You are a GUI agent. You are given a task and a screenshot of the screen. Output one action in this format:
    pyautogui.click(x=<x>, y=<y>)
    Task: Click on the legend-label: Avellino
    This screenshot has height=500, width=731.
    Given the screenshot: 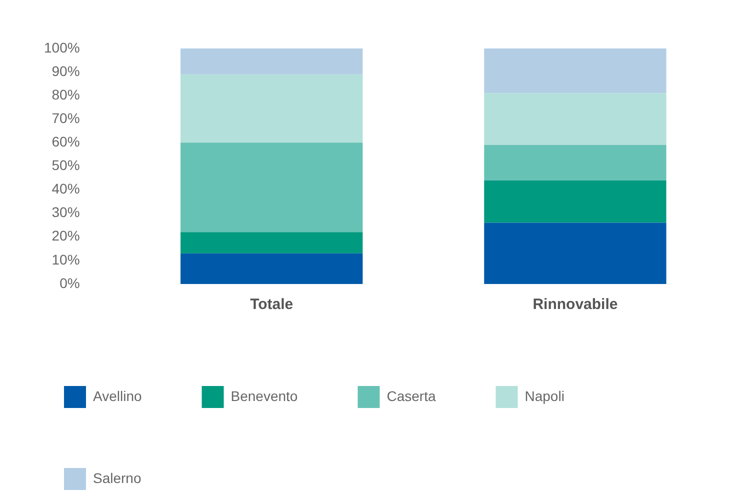 What is the action you would take?
    pyautogui.click(x=117, y=396)
    